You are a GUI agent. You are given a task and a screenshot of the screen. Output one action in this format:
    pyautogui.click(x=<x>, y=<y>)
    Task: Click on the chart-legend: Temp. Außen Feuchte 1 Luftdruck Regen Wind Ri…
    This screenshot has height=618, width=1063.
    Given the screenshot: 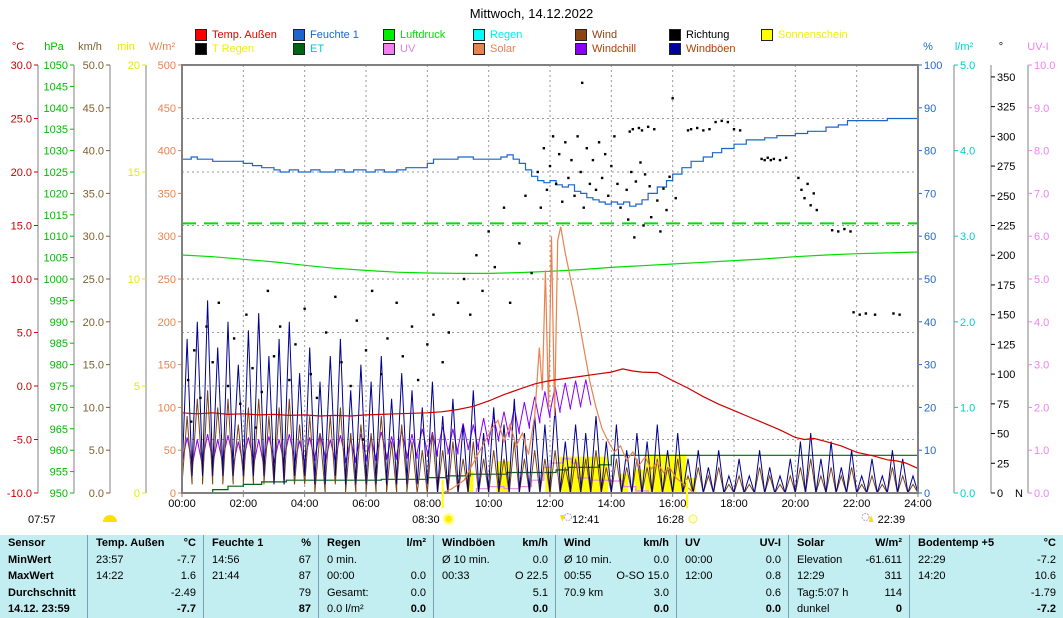 What is the action you would take?
    pyautogui.click(x=531, y=30)
    